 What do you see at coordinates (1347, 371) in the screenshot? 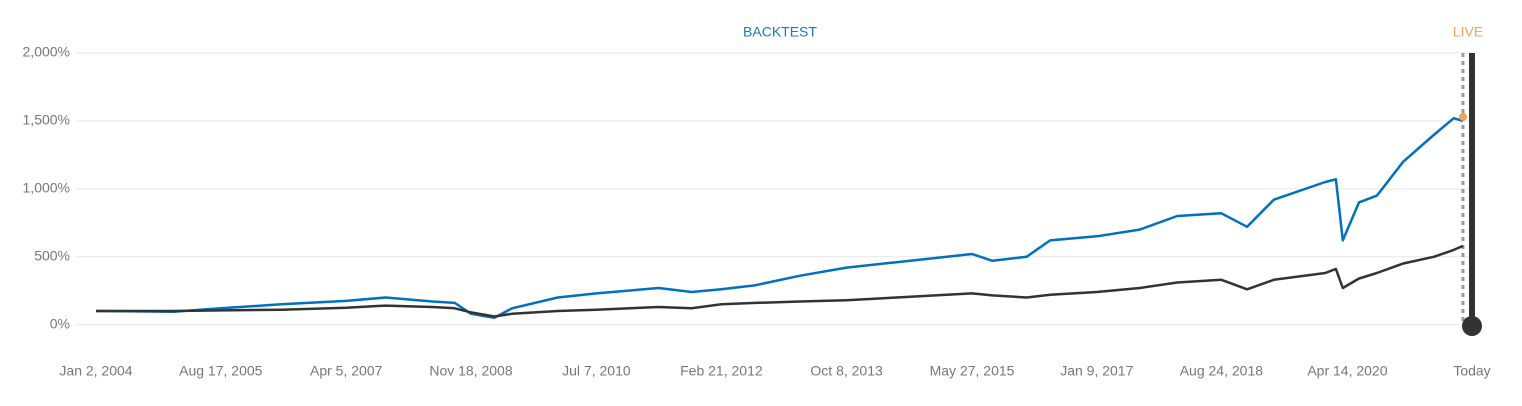
I see `x-tick-label: Apr 14, 2020` at bounding box center [1347, 371].